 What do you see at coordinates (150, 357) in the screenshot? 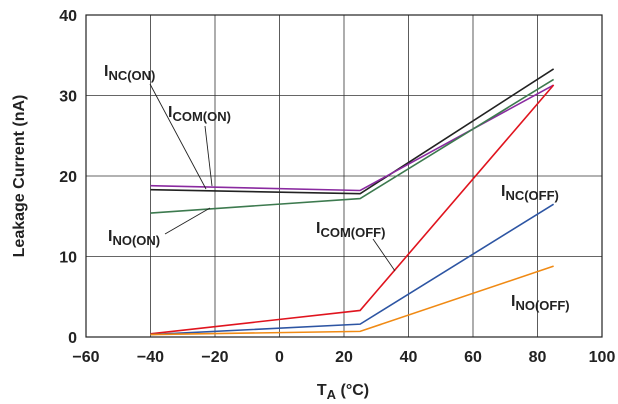
I see `x-tick-label: −40` at bounding box center [150, 357].